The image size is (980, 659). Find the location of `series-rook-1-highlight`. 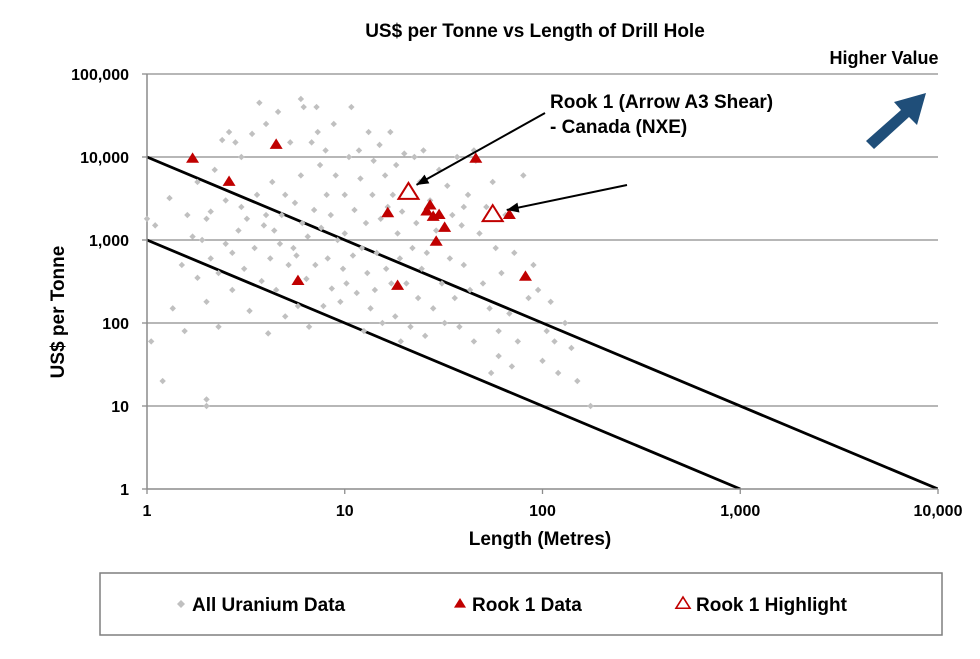

series-rook-1-highlight is located at coordinates (450, 202).